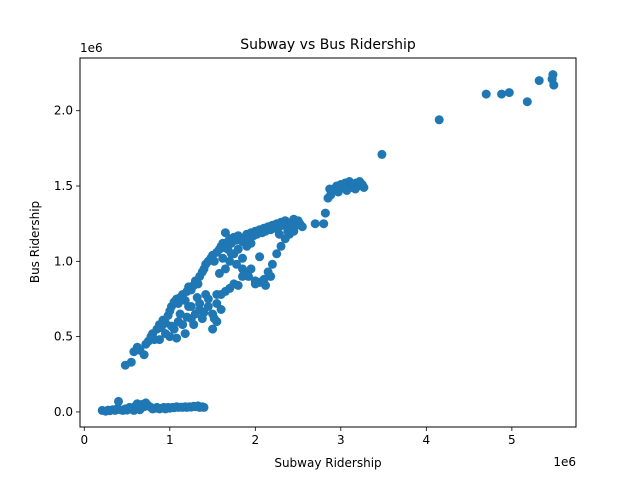 This screenshot has width=640, height=480. What do you see at coordinates (63, 186) in the screenshot?
I see `y-tick-label: 1.5` at bounding box center [63, 186].